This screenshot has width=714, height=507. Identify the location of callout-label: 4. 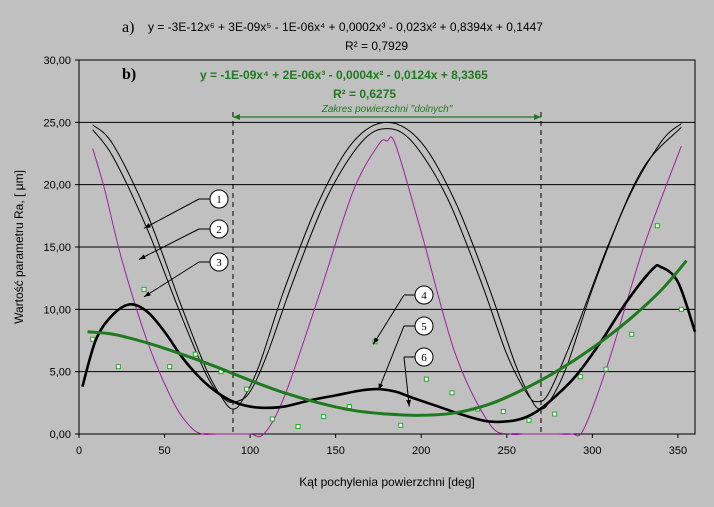
(424, 296).